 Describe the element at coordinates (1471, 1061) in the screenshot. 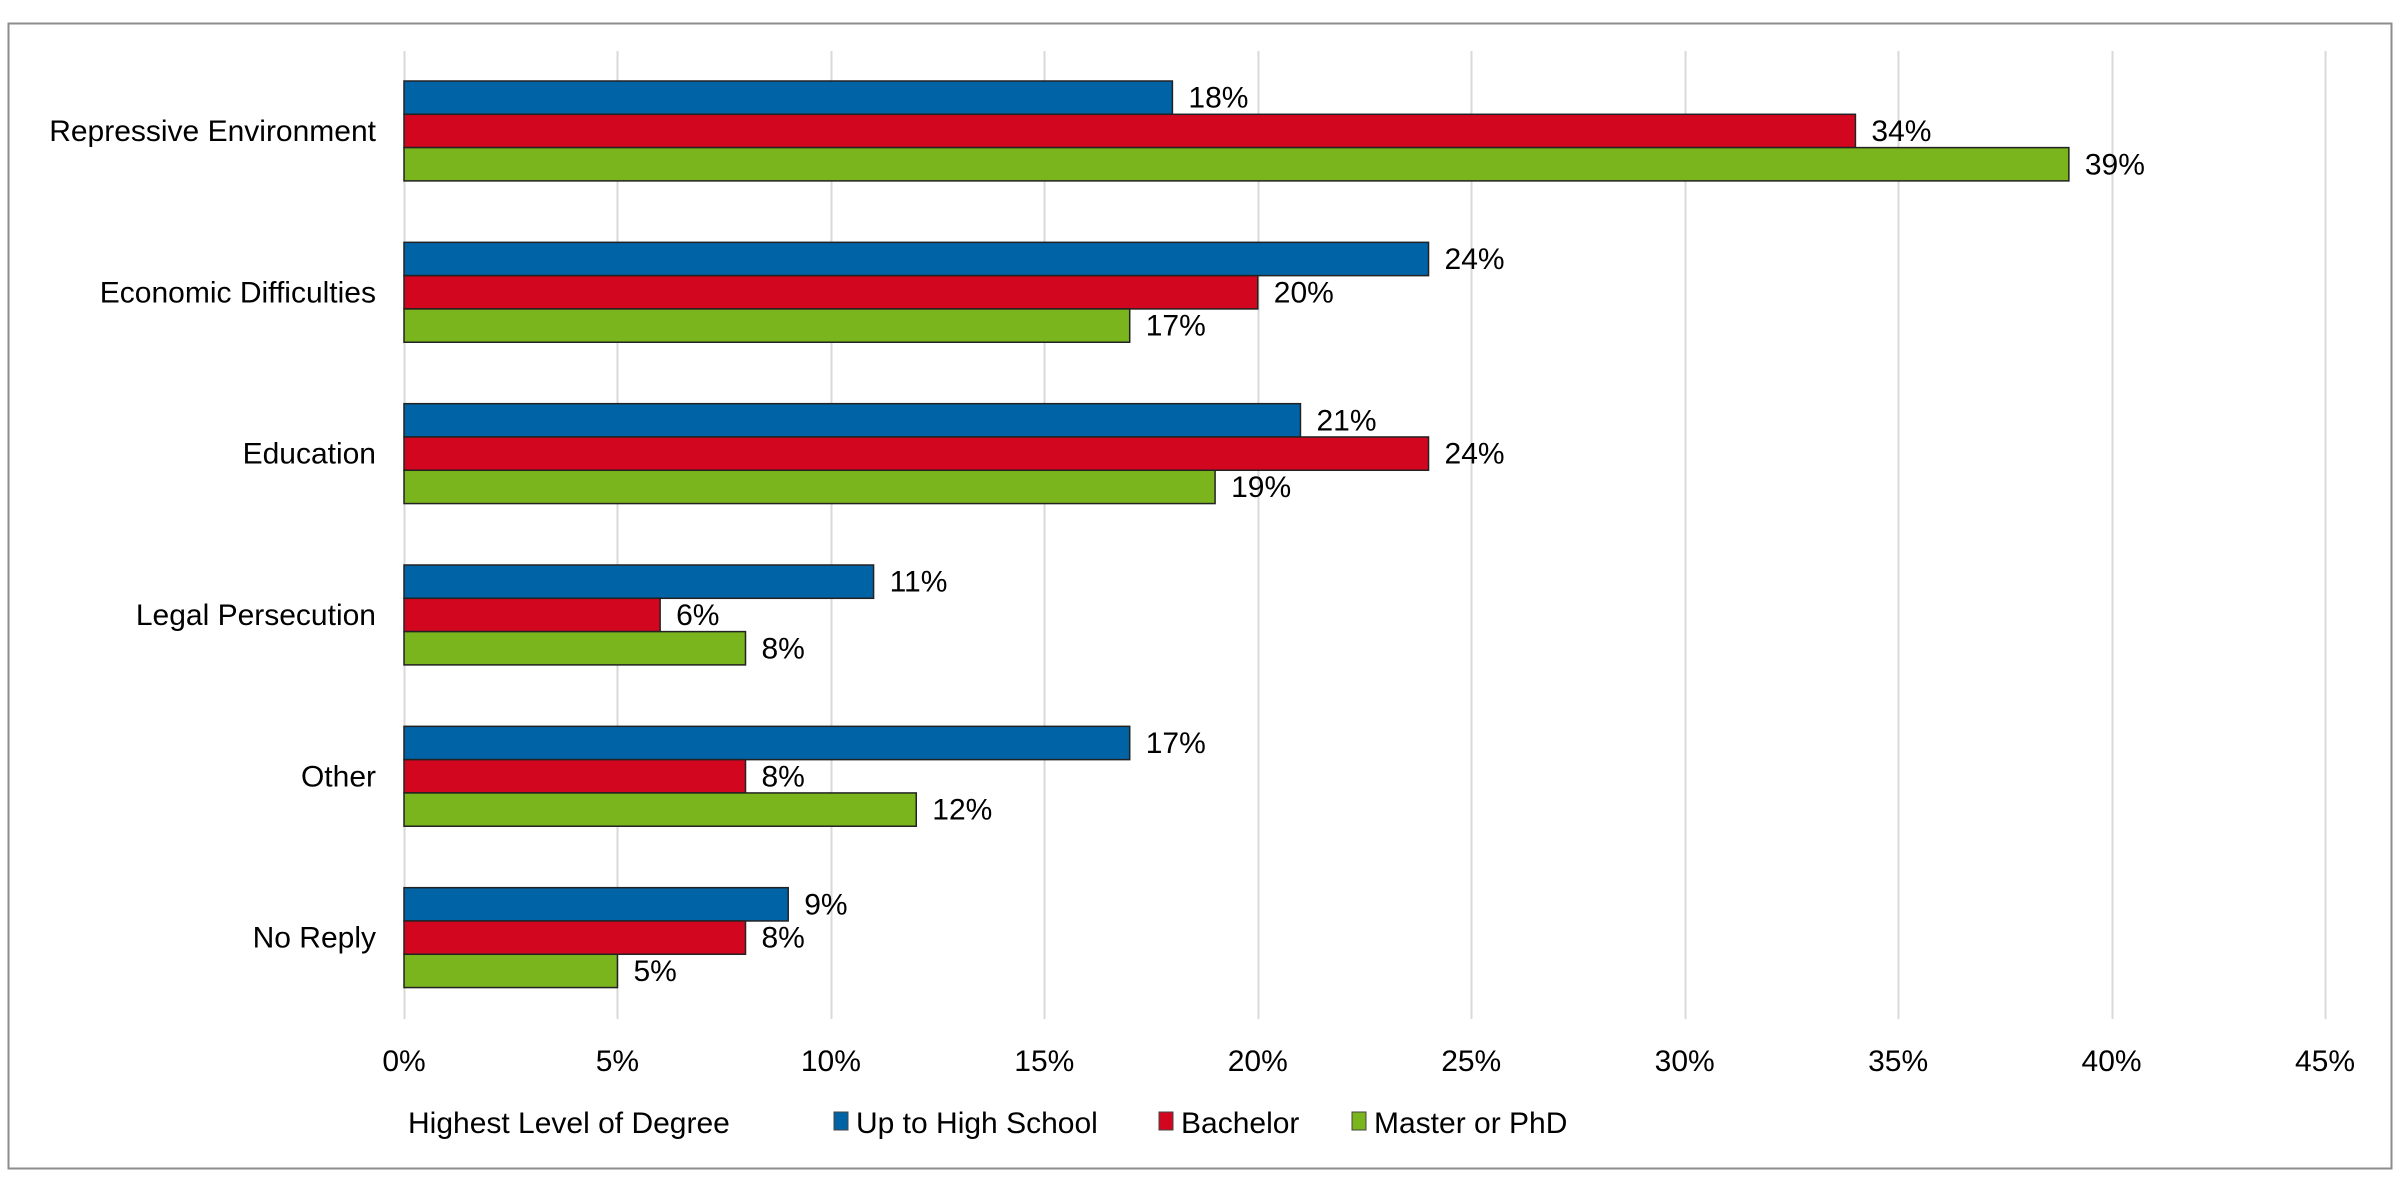

I see `x-tick-label: 25%` at that location.